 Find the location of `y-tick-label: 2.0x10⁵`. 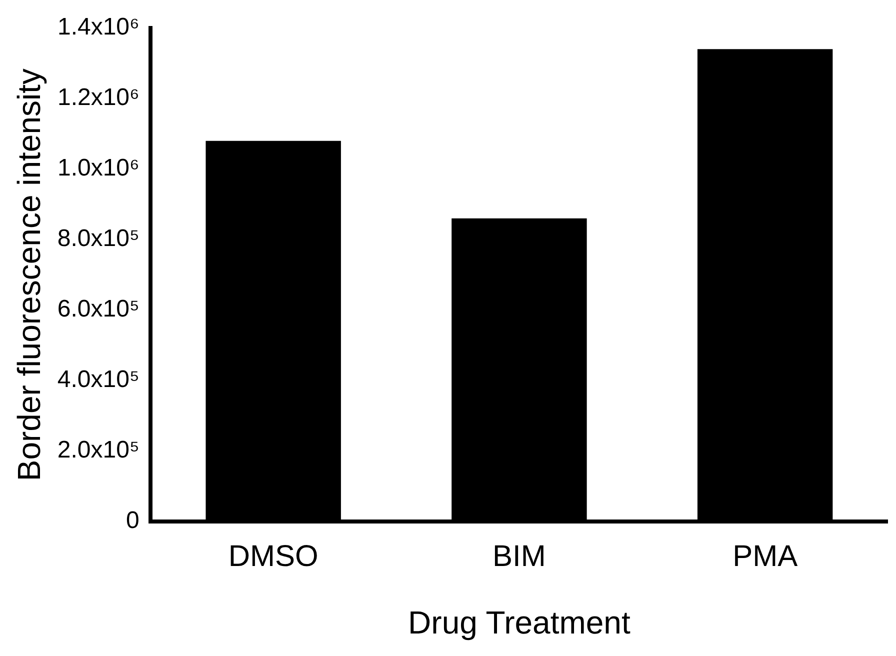

y-tick-label: 2.0x10⁵ is located at coordinates (98, 450).